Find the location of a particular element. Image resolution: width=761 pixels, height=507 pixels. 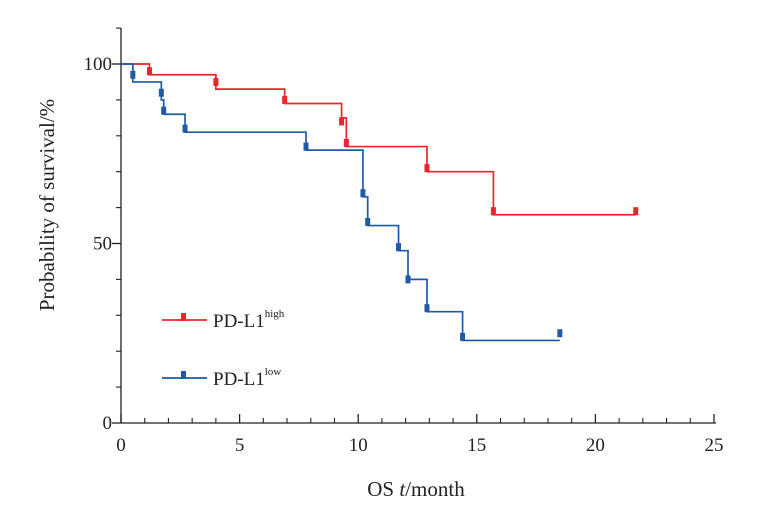

legend-label: PD-L1high is located at coordinates (249, 320).